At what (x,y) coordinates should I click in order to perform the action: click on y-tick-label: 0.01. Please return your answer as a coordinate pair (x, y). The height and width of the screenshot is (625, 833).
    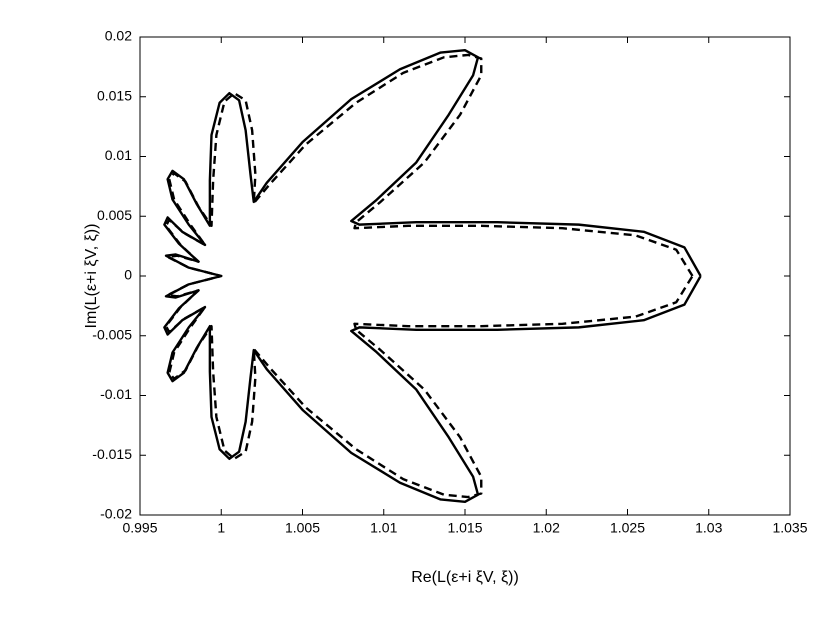
    Looking at the image, I should click on (118, 155).